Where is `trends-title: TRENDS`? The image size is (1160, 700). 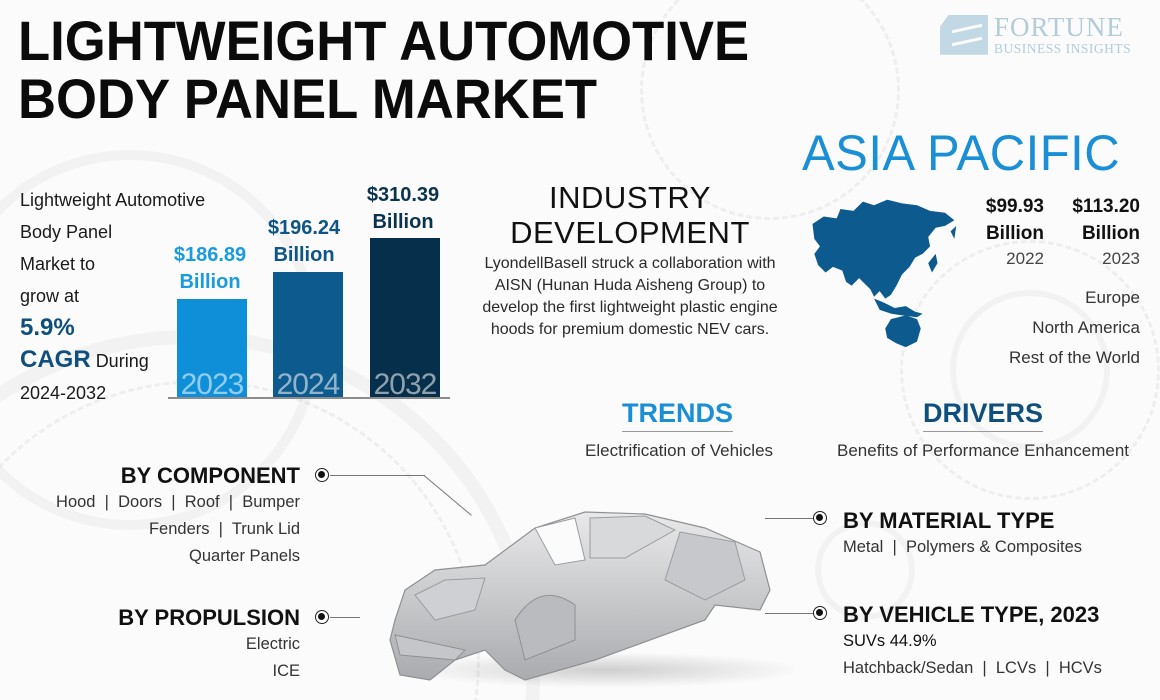
trends-title: TRENDS is located at coordinates (677, 415).